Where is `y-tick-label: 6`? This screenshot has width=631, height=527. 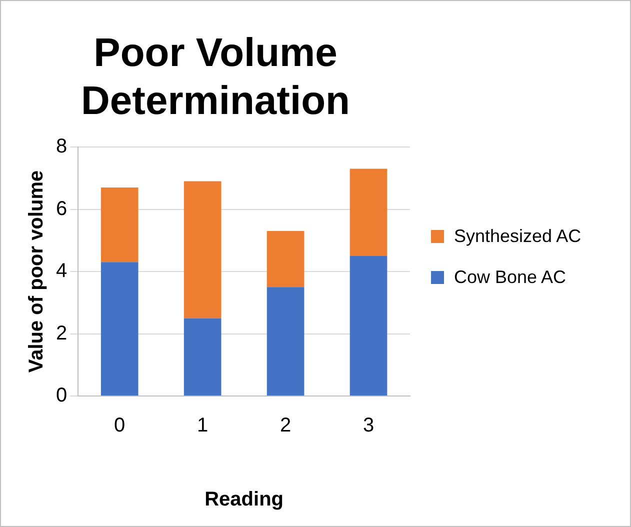 y-tick-label: 6 is located at coordinates (62, 209).